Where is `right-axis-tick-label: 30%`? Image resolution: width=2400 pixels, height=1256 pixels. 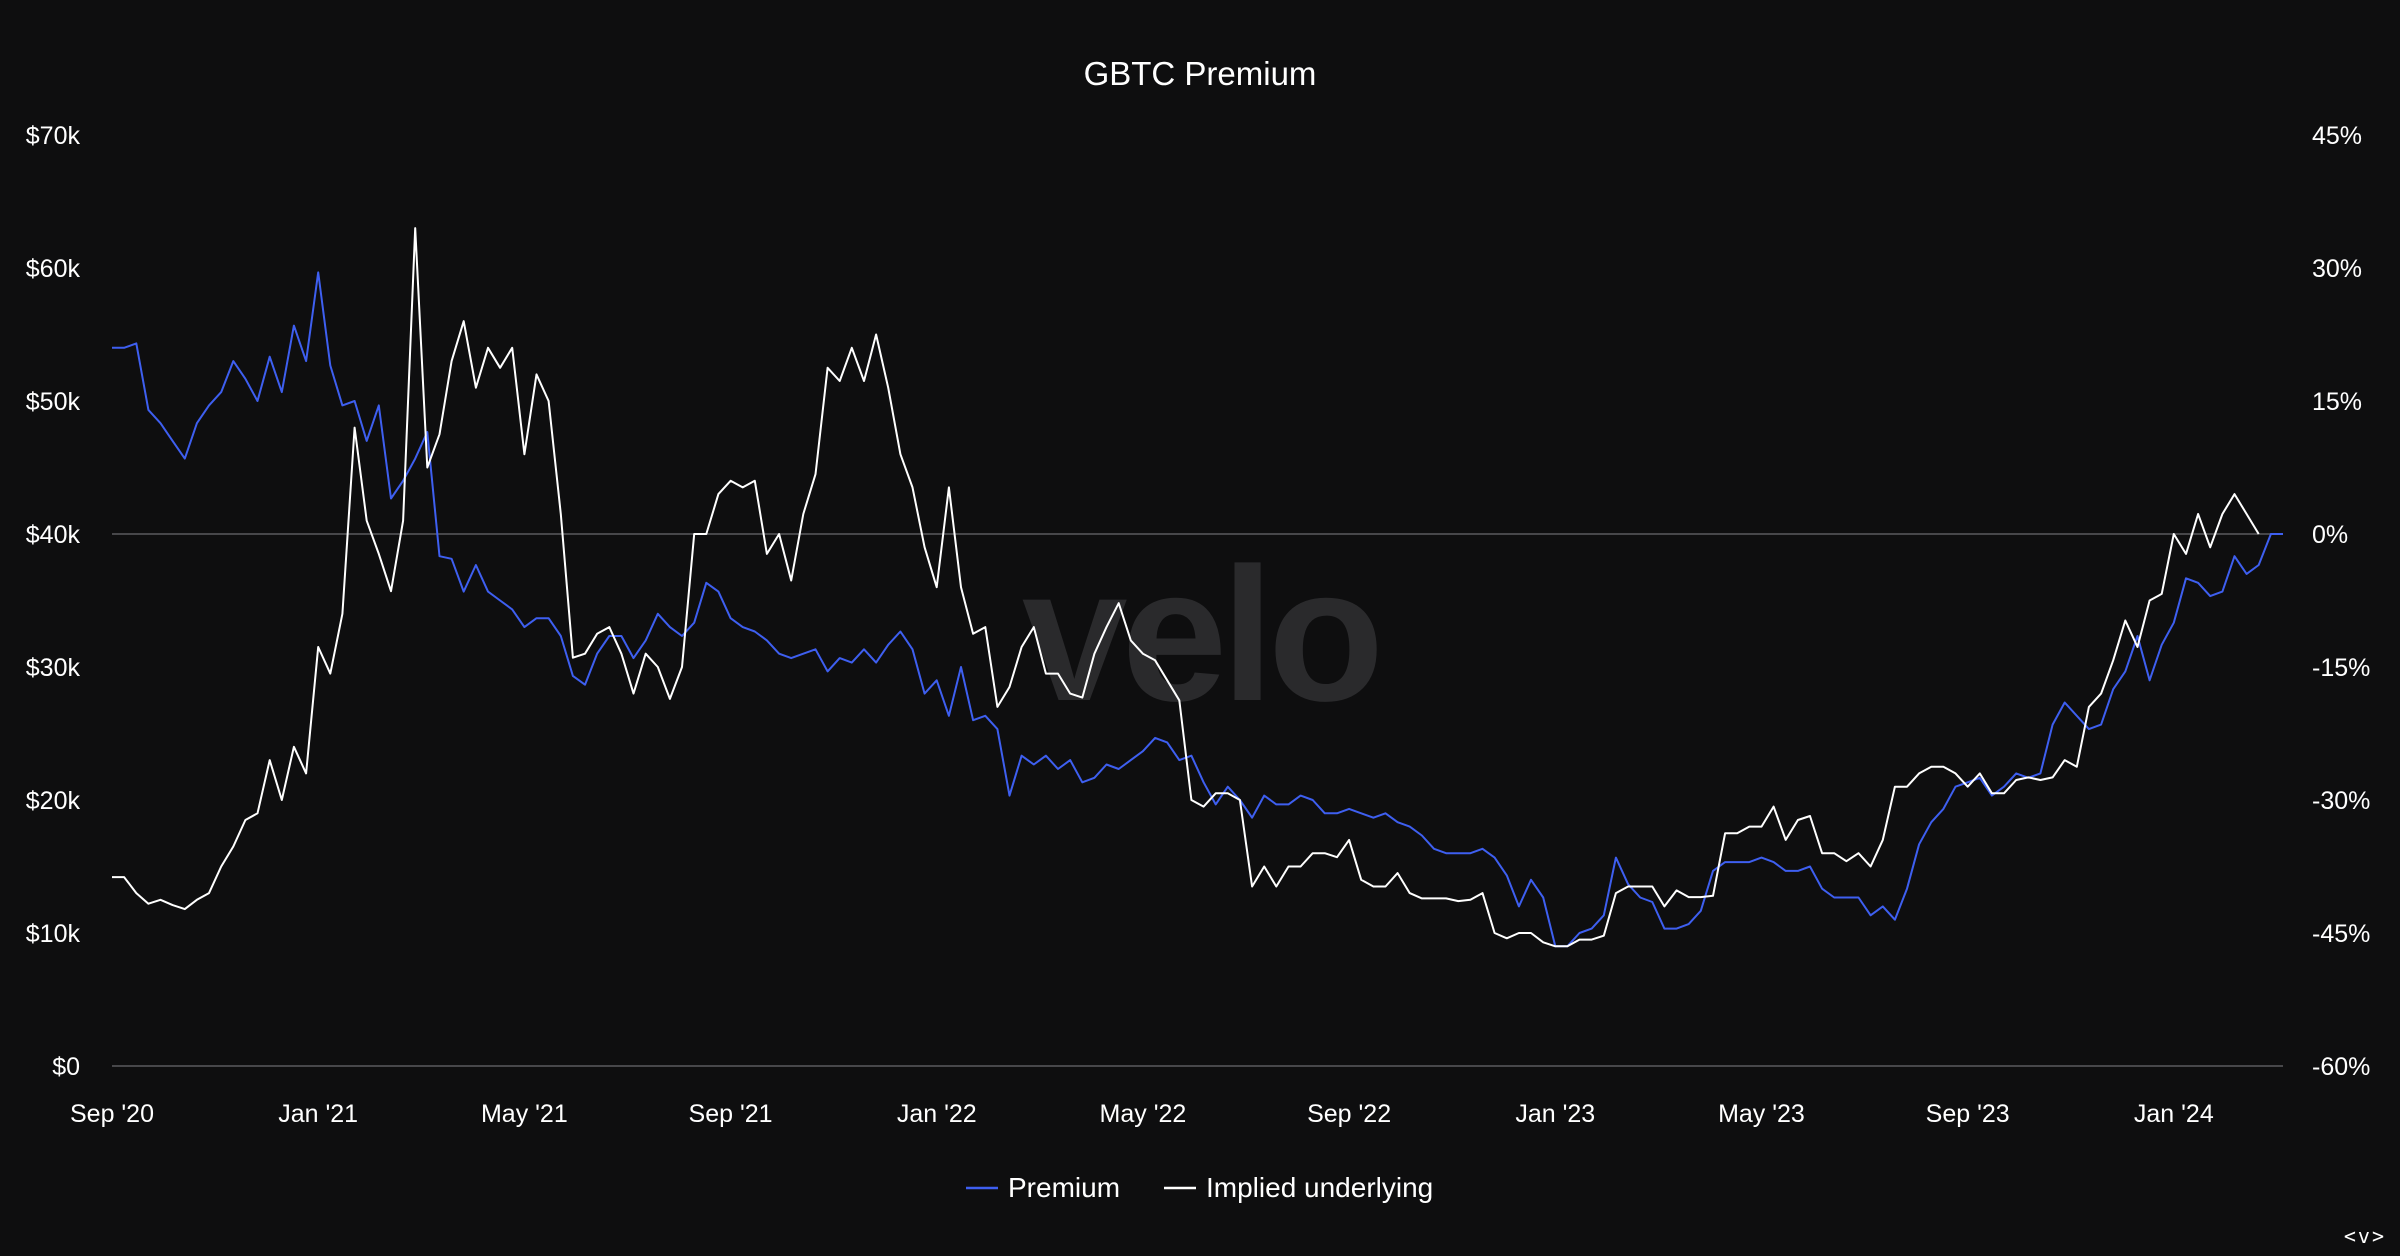 right-axis-tick-label: 30% is located at coordinates (2337, 269).